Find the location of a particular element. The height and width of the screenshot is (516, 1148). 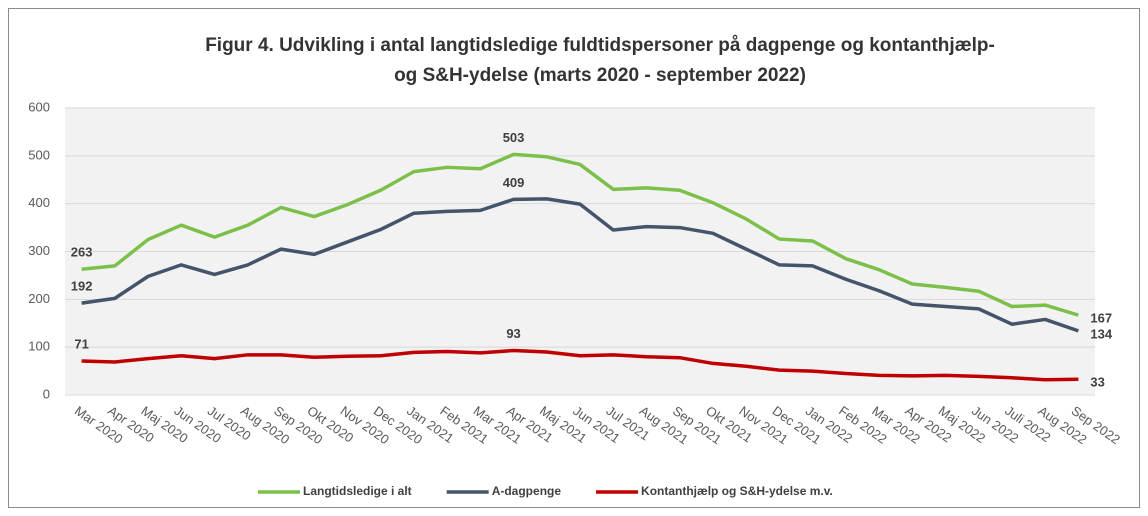

series-line is located at coordinates (580, 365).